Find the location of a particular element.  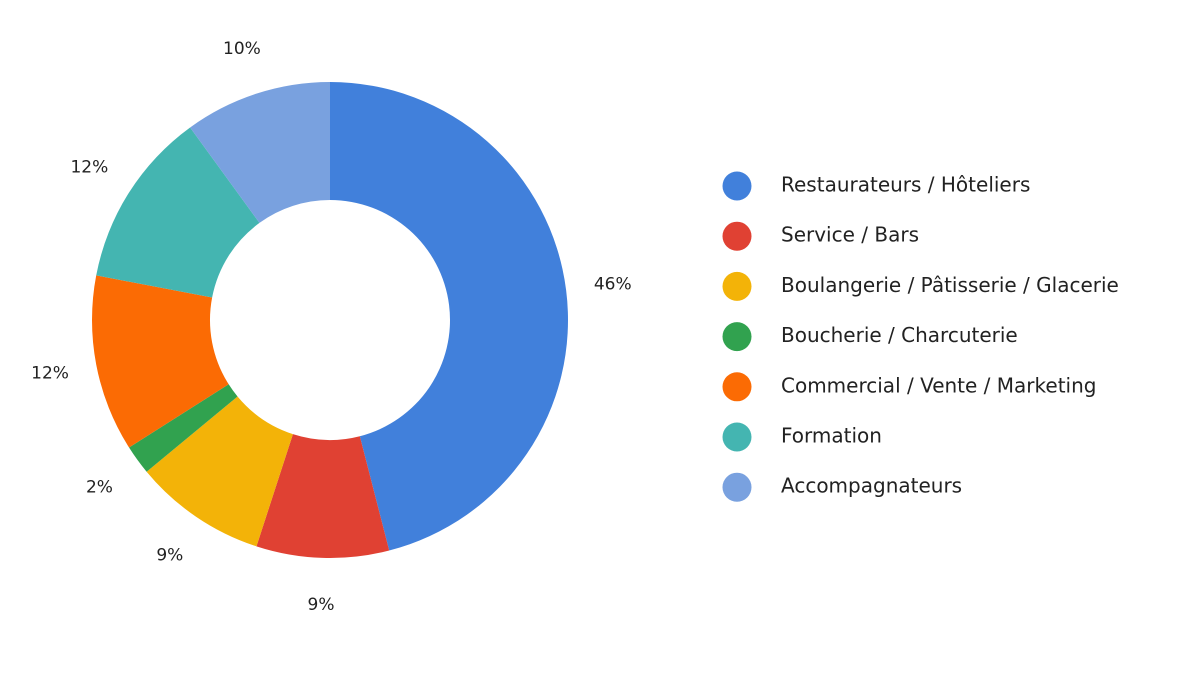

slice-label-5: 12% is located at coordinates (89, 167).